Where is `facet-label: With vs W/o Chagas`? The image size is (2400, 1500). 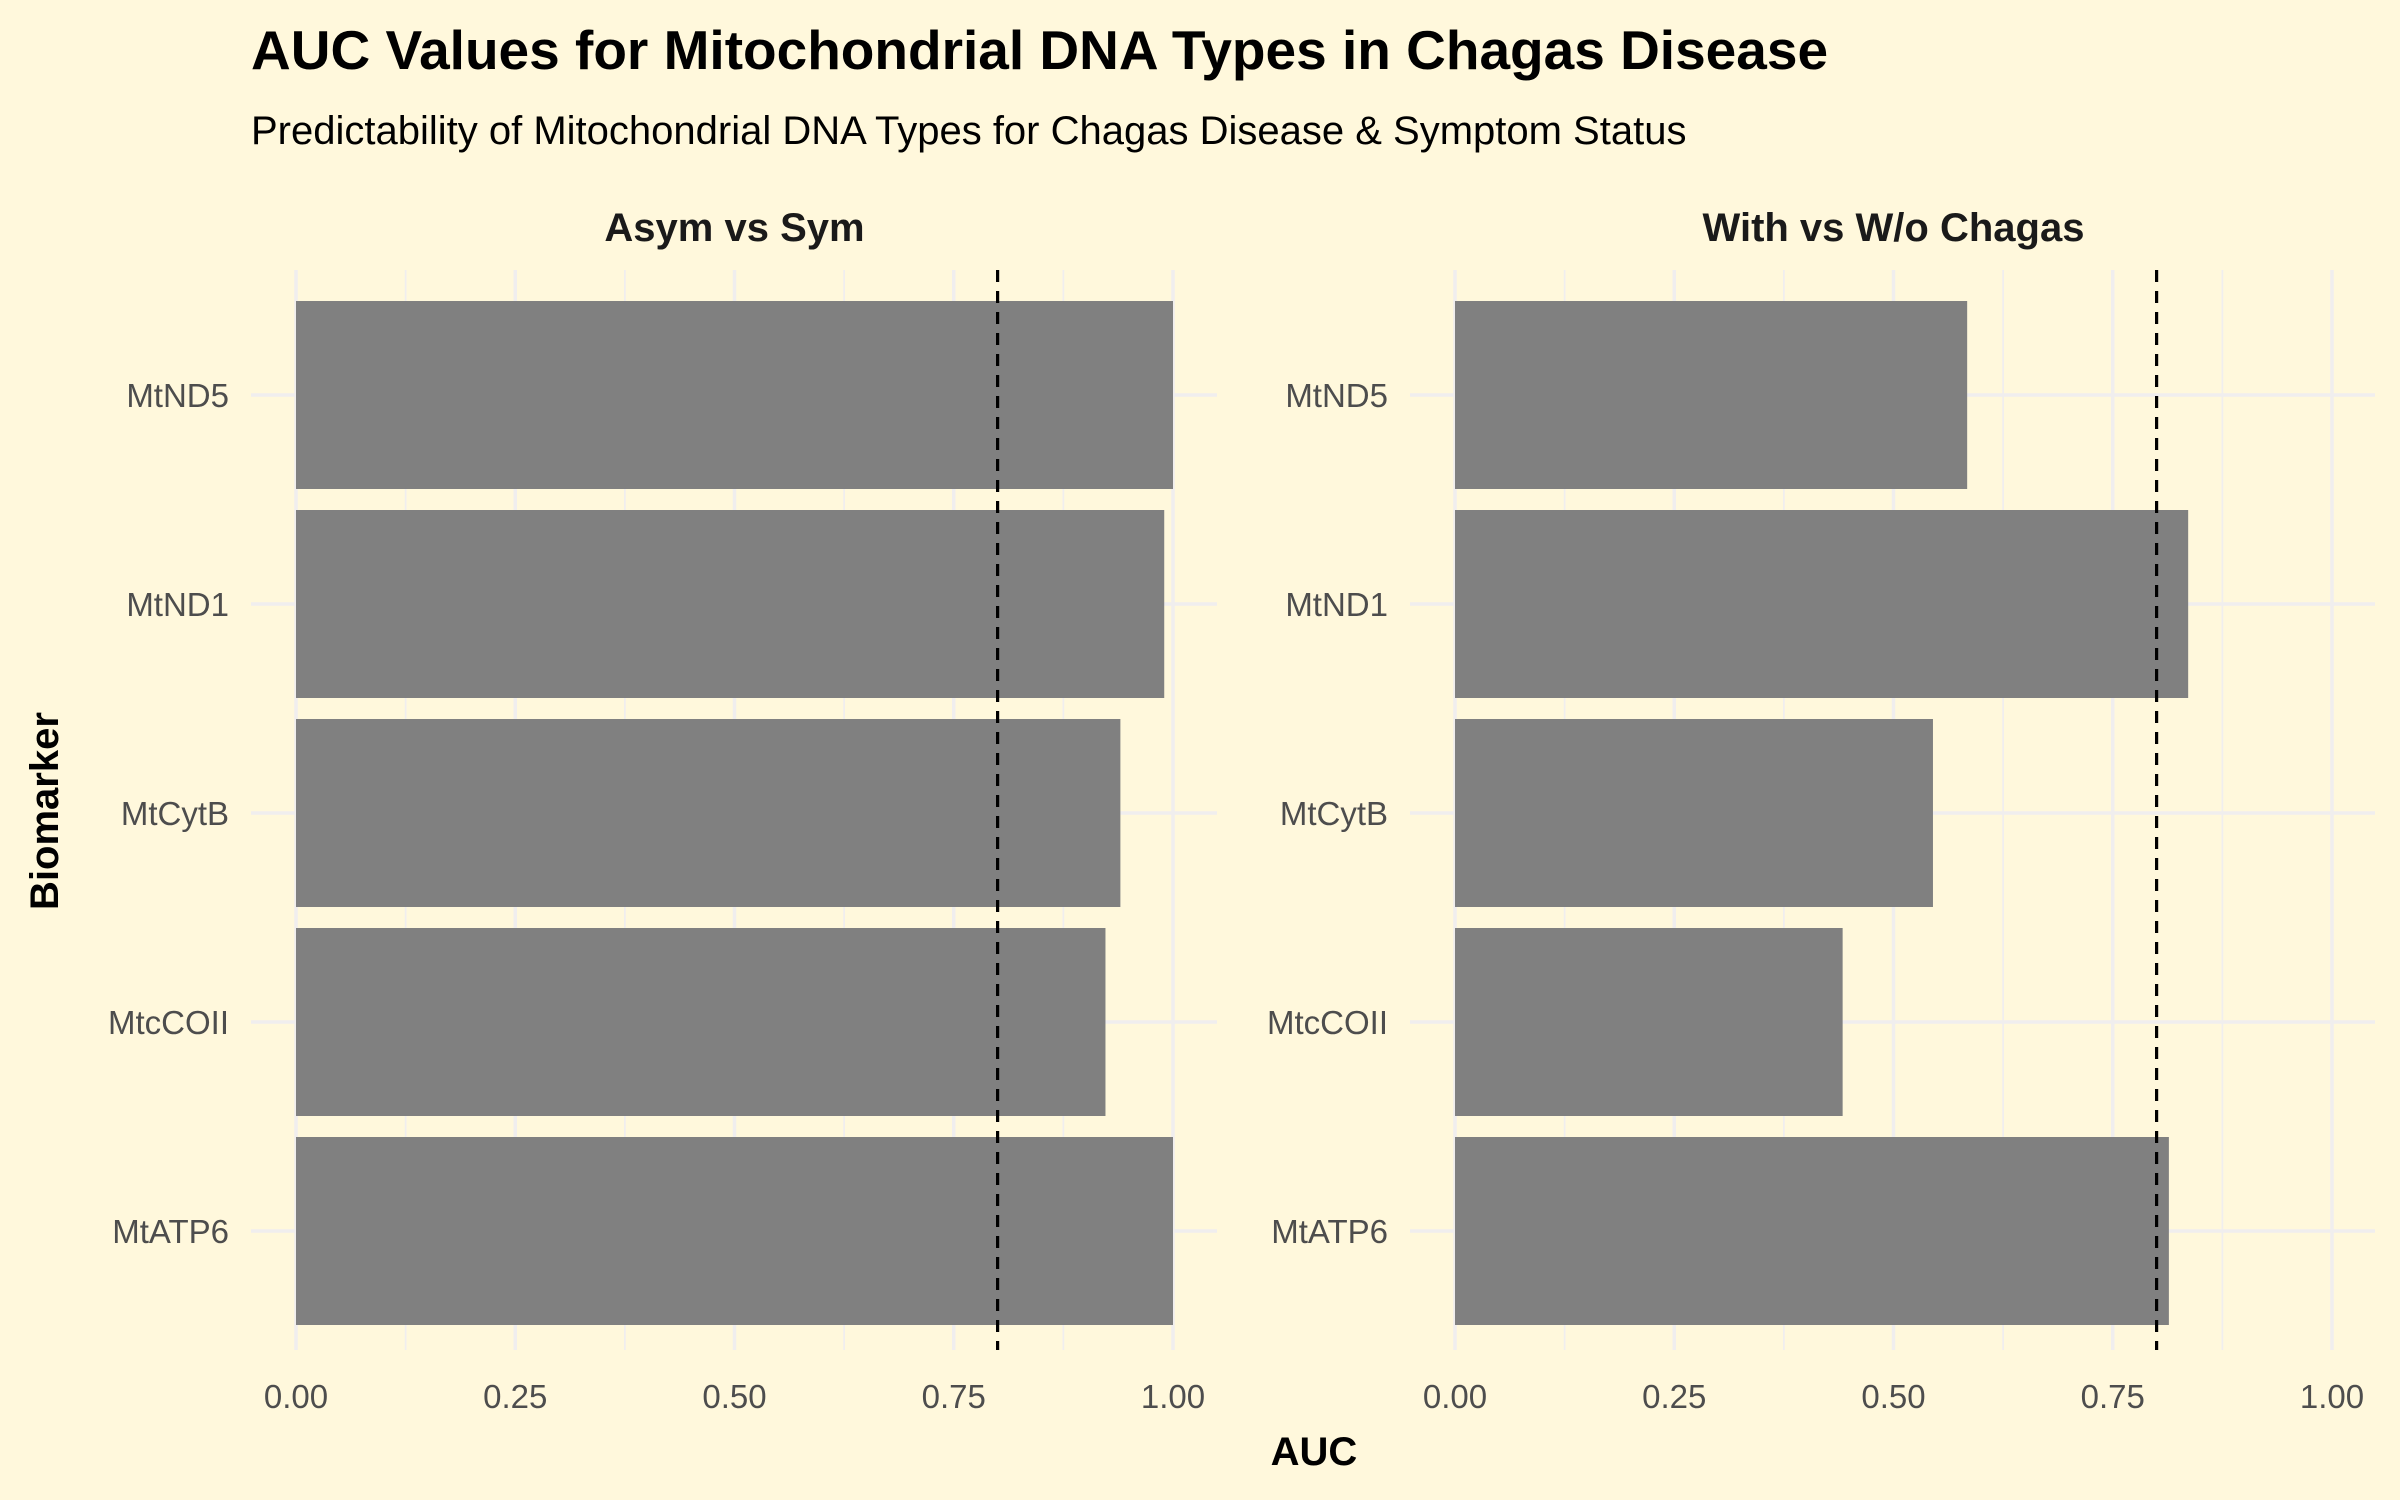 facet-label: With vs W/o Chagas is located at coordinates (1894, 228).